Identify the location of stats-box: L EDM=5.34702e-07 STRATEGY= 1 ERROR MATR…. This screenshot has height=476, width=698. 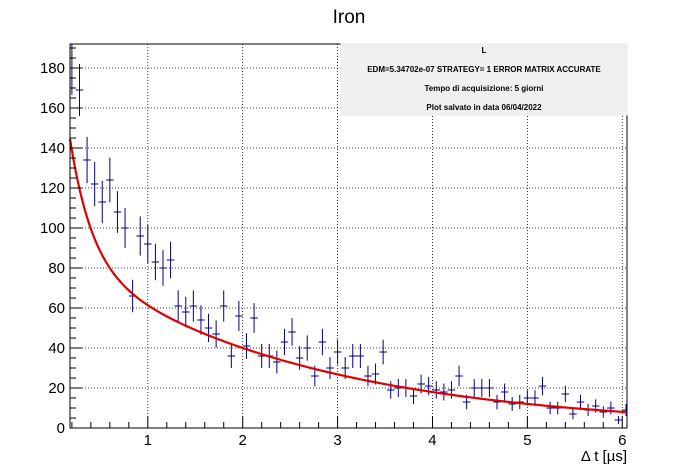
(484, 79).